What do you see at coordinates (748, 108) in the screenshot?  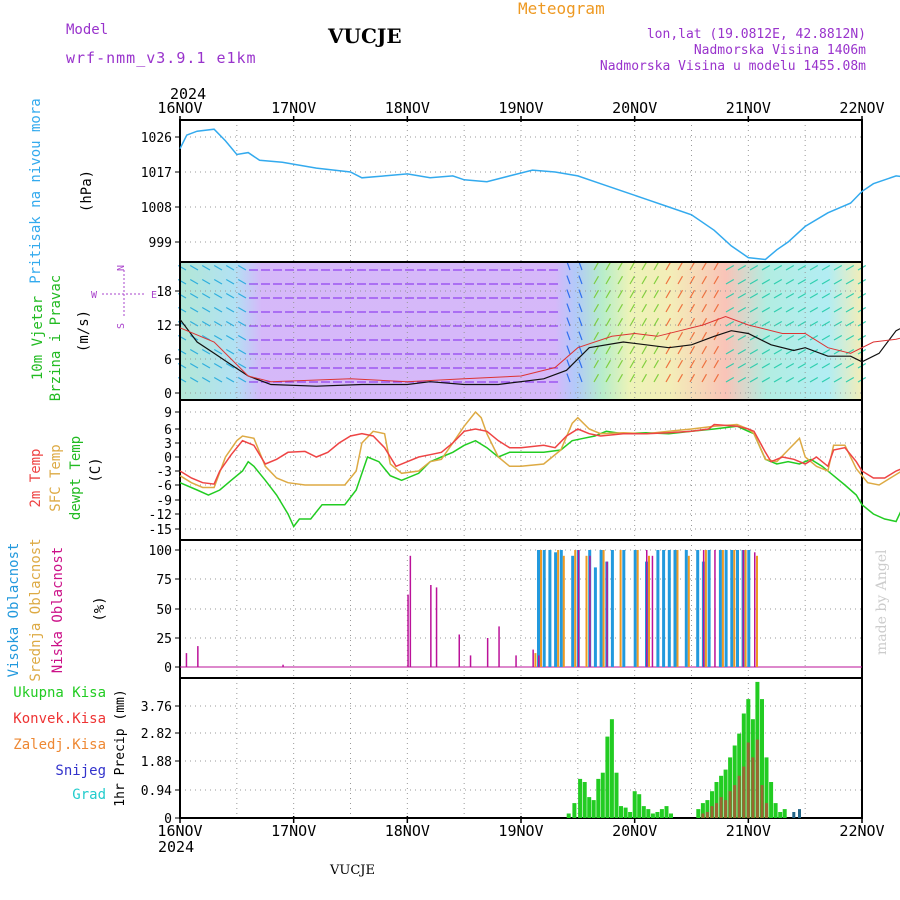 I see `top-x-label: 21NOV` at bounding box center [748, 108].